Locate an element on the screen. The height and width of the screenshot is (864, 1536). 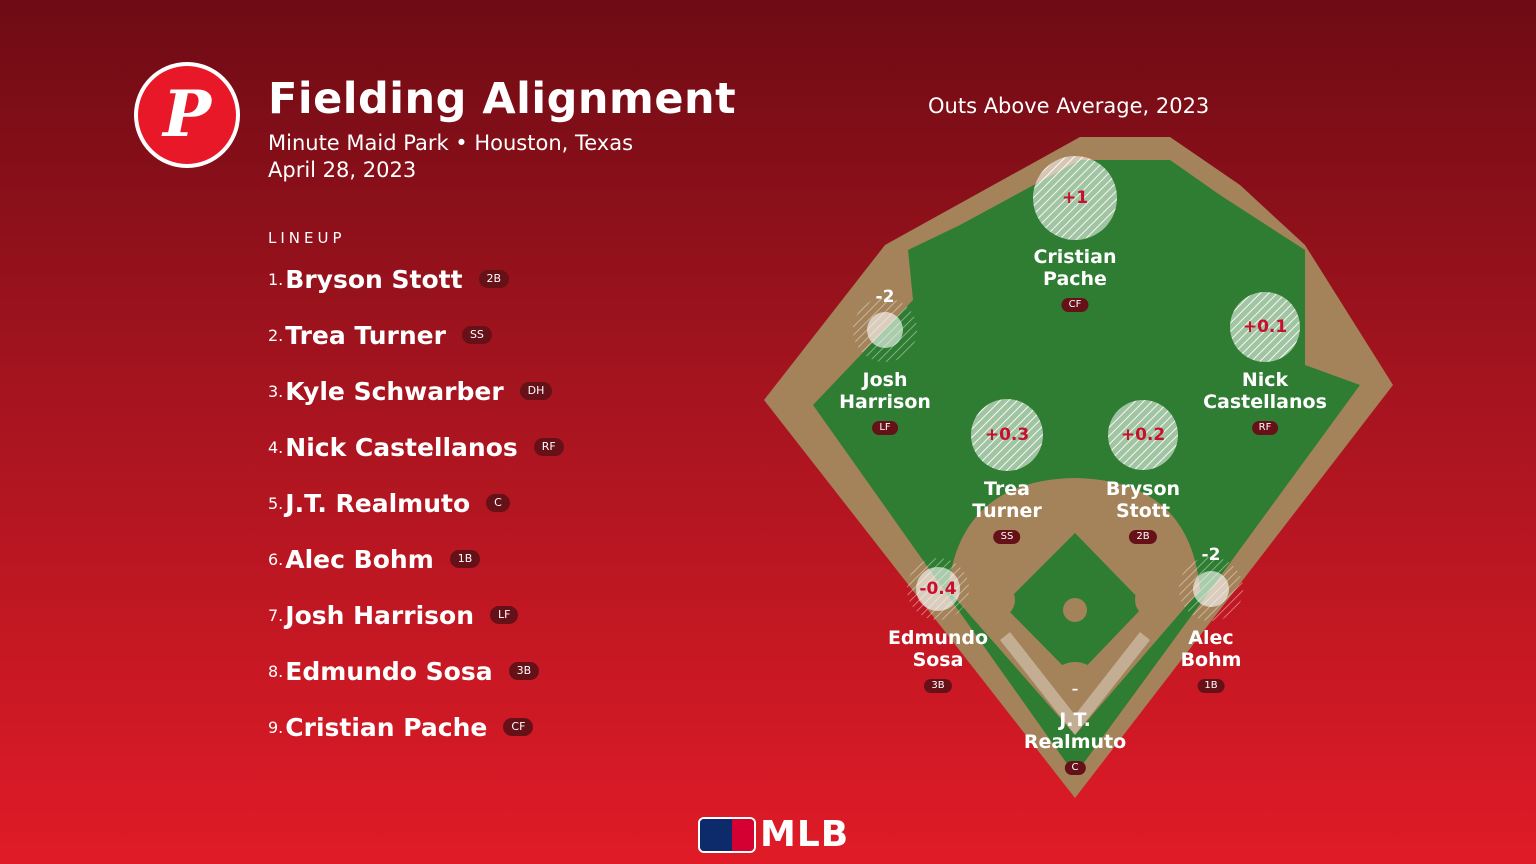
field-player-ss: Trea Turner SS is located at coordinates (1007, 511).